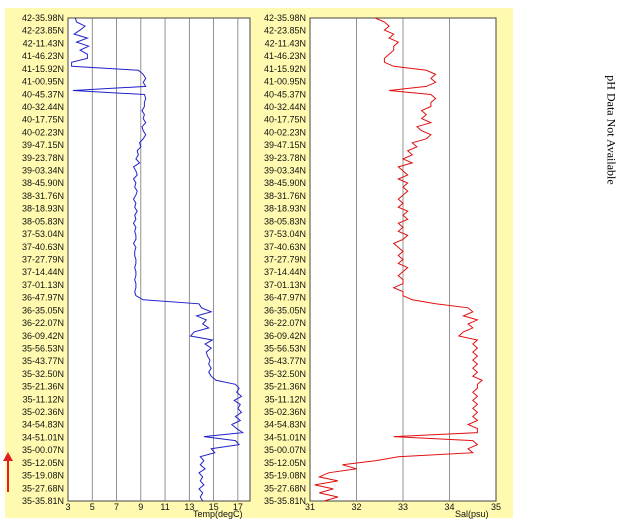 This screenshot has width=635, height=528. What do you see at coordinates (285, 399) in the screenshot?
I see `sal-latitude-label: 35-11.12N` at bounding box center [285, 399].